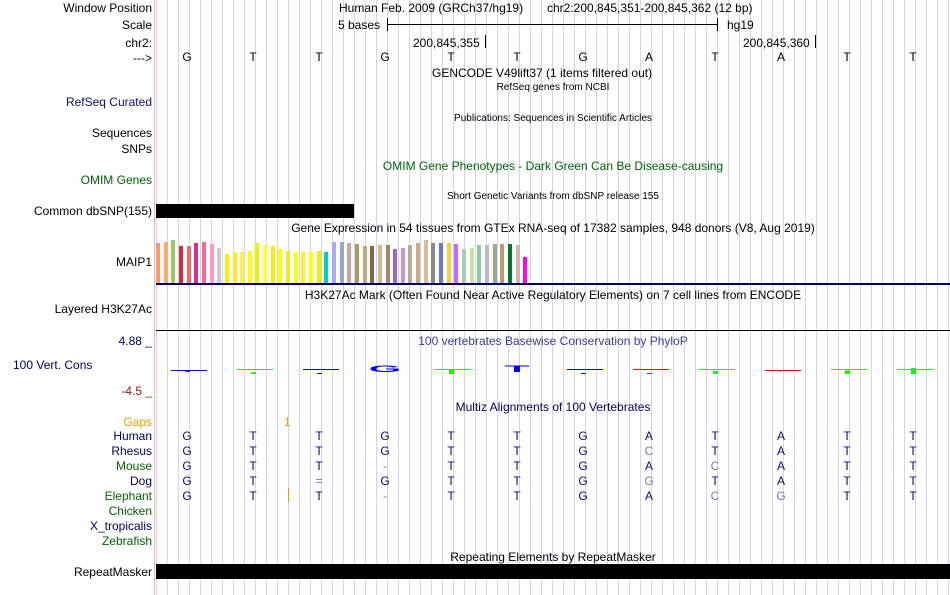 This screenshot has height=595, width=950. What do you see at coordinates (133, 262) in the screenshot?
I see `gtex-track-label: MAIP1` at bounding box center [133, 262].